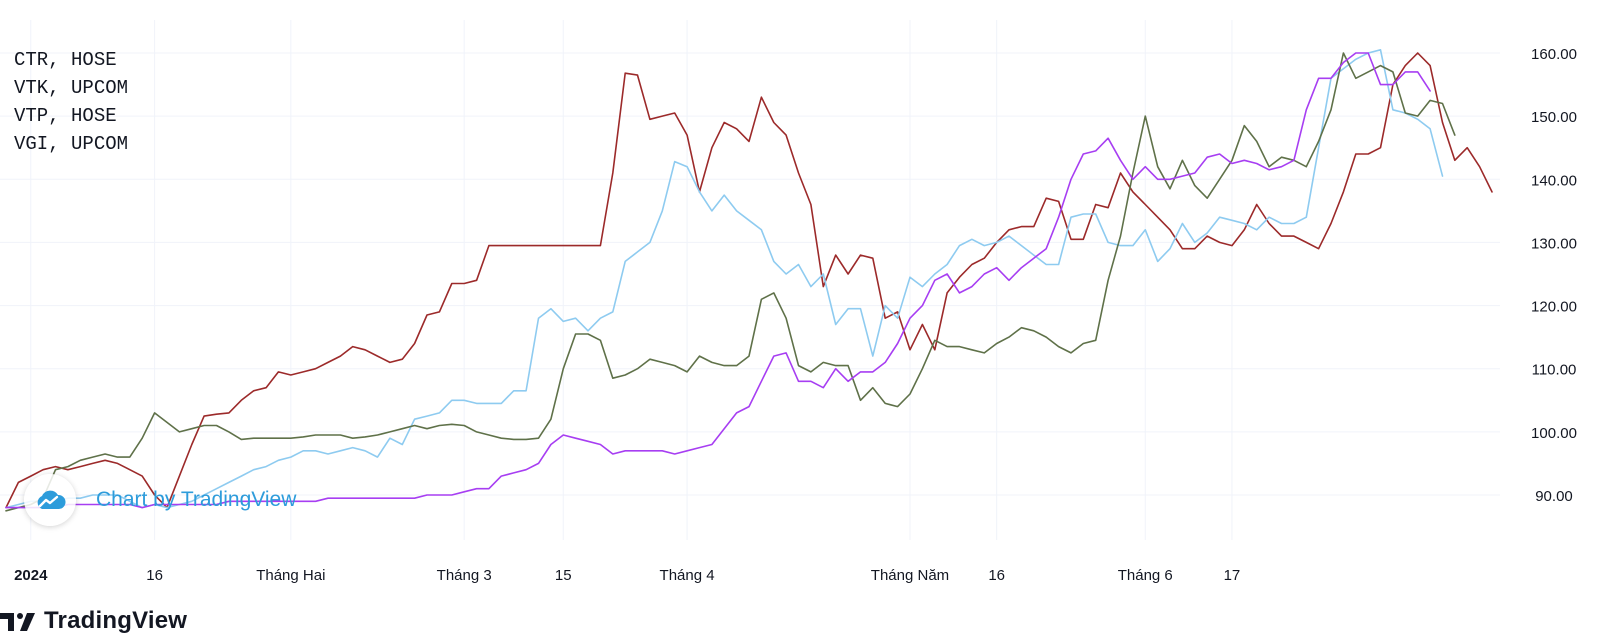 The height and width of the screenshot is (642, 1616). Describe the element at coordinates (65, 60) in the screenshot. I see `legend-entry-ctr: CTR, HOSE` at that location.